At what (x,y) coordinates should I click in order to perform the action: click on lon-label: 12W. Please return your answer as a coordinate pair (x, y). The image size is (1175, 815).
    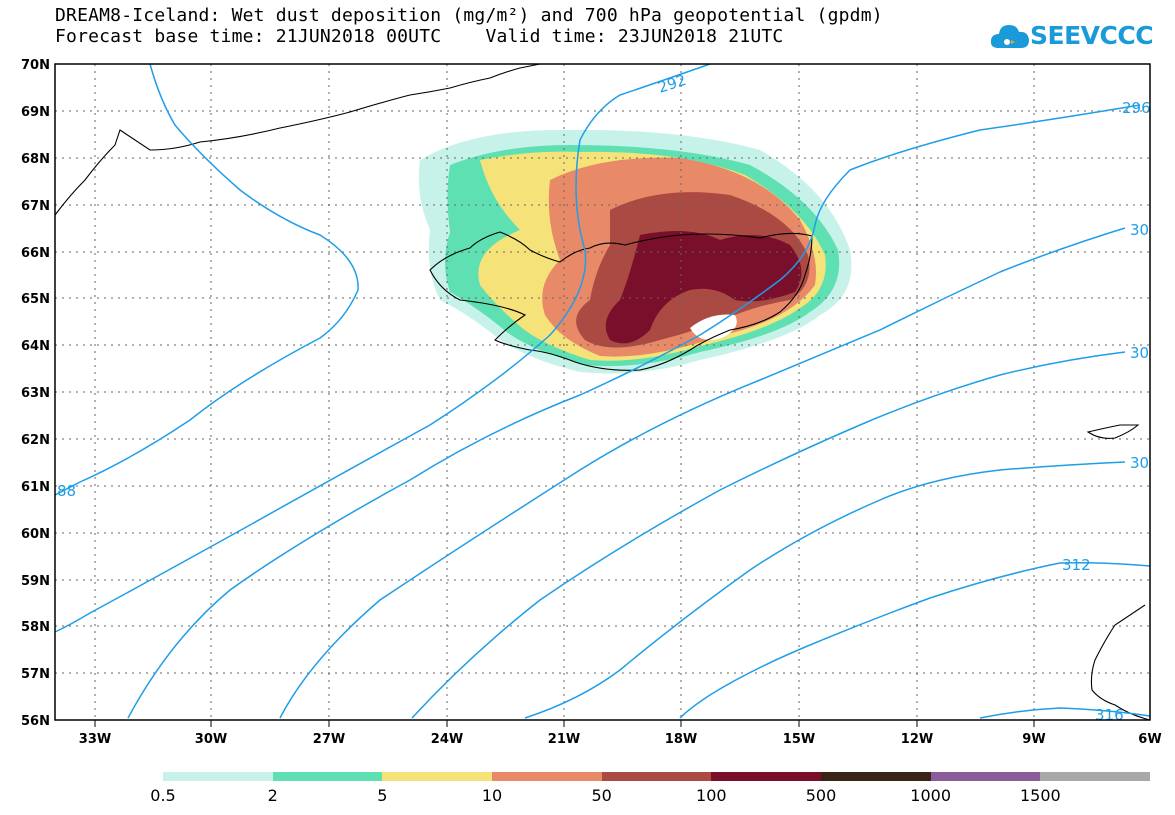
    Looking at the image, I should click on (917, 739).